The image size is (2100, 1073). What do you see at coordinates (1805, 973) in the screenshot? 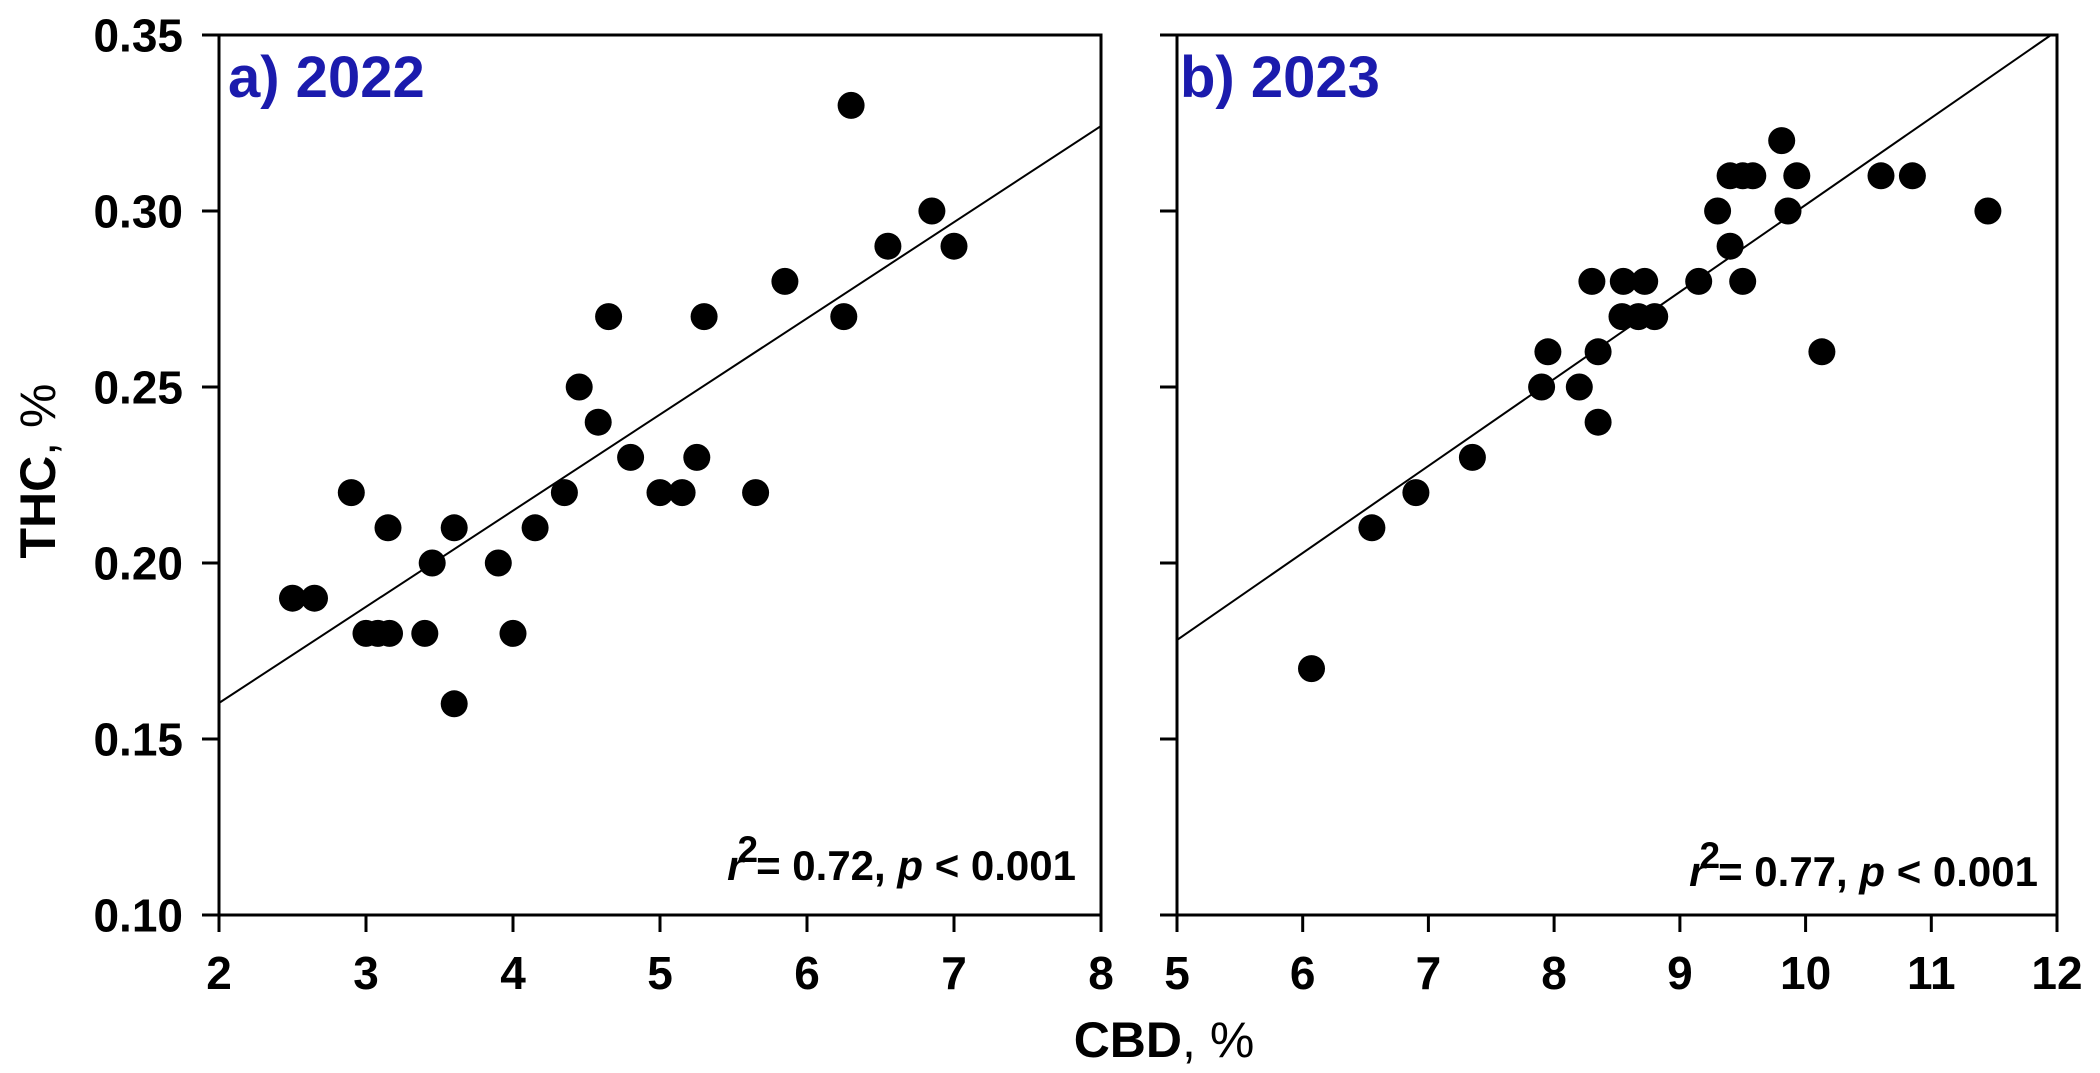
I see `svg-text: 10` at bounding box center [1805, 973].